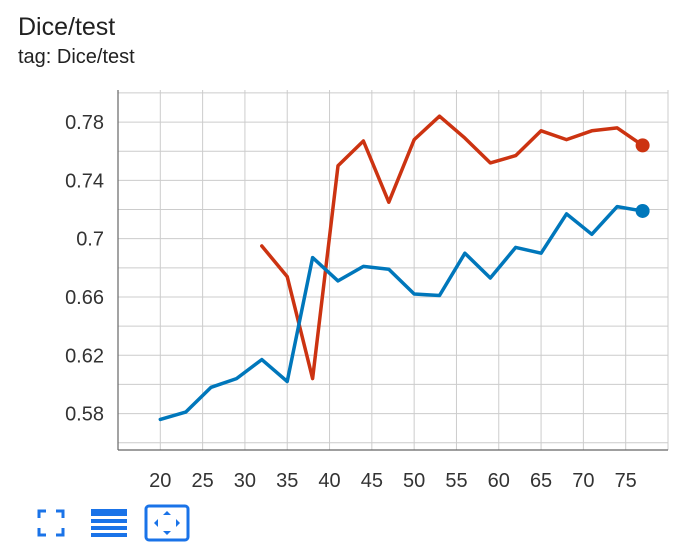 Image resolution: width=692 pixels, height=560 pixels. What do you see at coordinates (287, 481) in the screenshot?
I see `x-tick-label: 35` at bounding box center [287, 481].